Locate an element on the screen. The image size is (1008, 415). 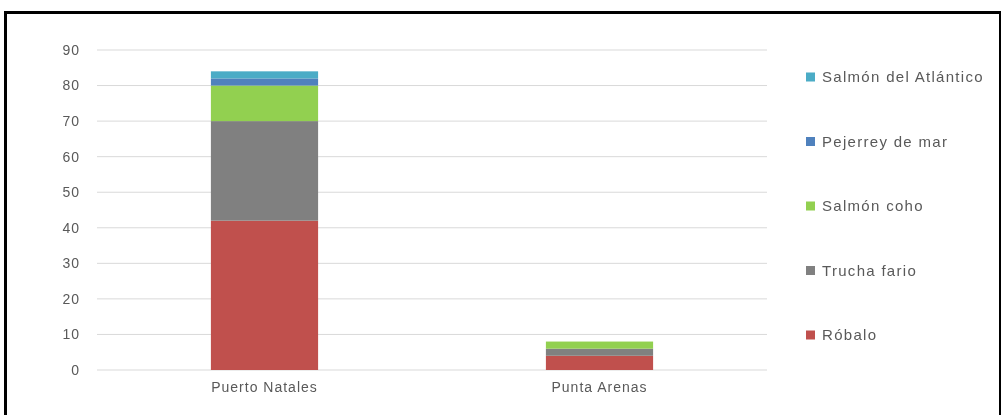
x-tick-label: Puerto Natales is located at coordinates (264, 387).